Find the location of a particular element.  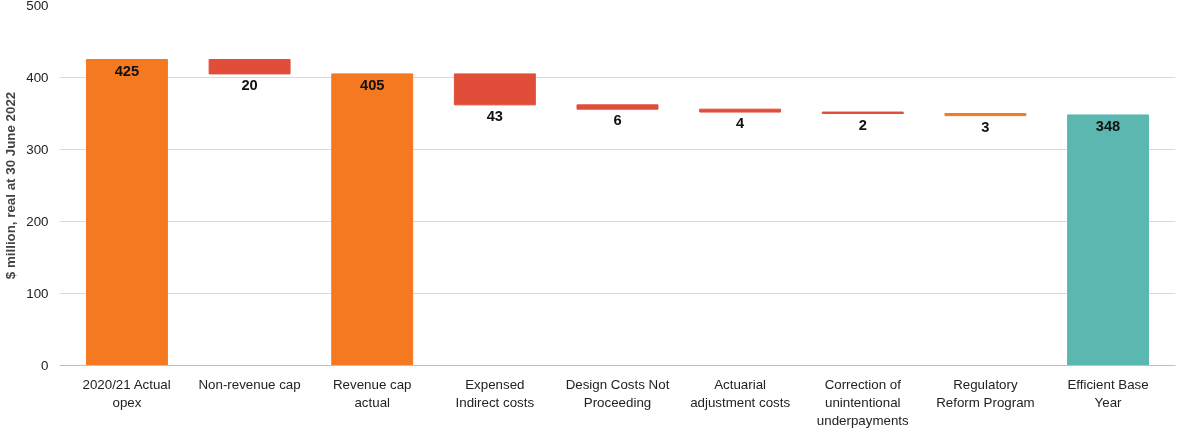

y-tick-label: 400 is located at coordinates (37, 77).